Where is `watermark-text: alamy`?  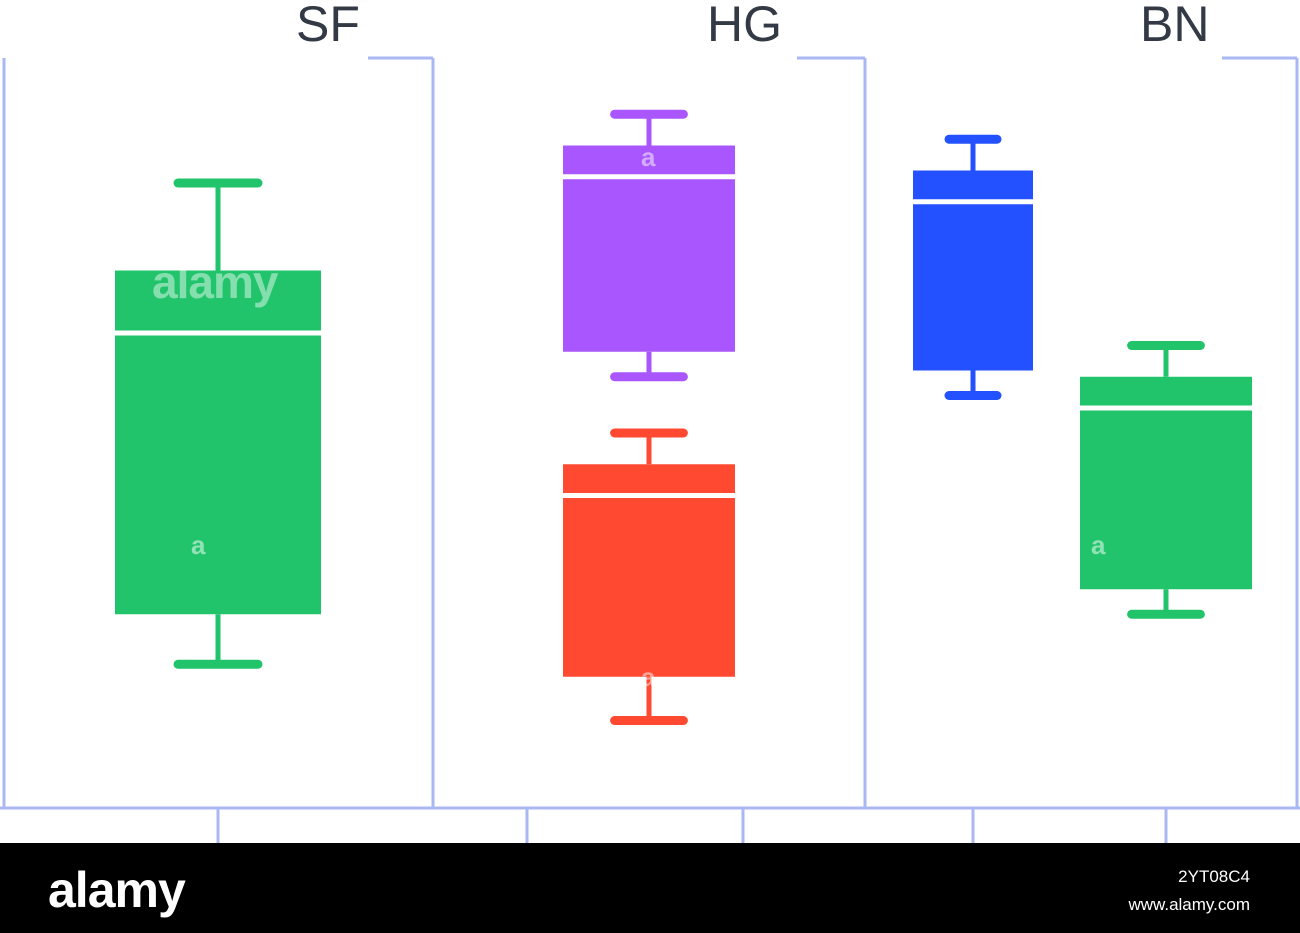 watermark-text: alamy is located at coordinates (215, 282).